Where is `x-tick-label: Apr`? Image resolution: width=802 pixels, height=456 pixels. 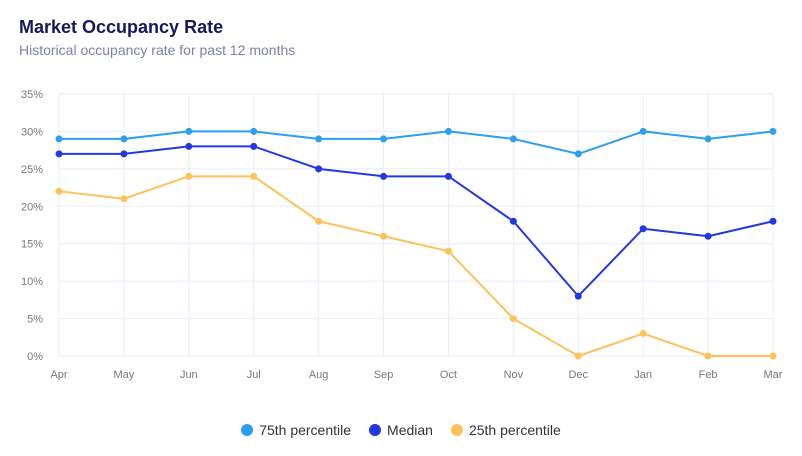 x-tick-label: Apr is located at coordinates (58, 375).